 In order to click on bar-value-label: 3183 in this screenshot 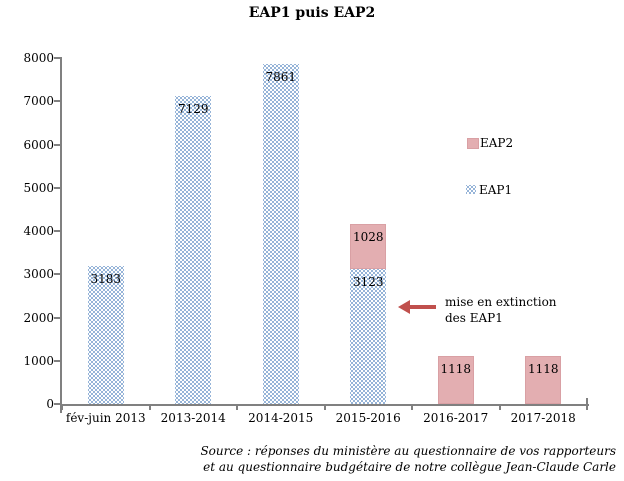, I will do `click(106, 279)`.